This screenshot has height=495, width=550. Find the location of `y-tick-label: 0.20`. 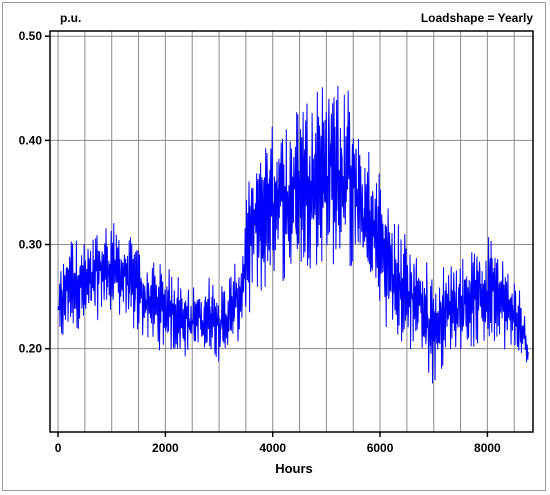

y-tick-label: 0.20 is located at coordinates (31, 349).